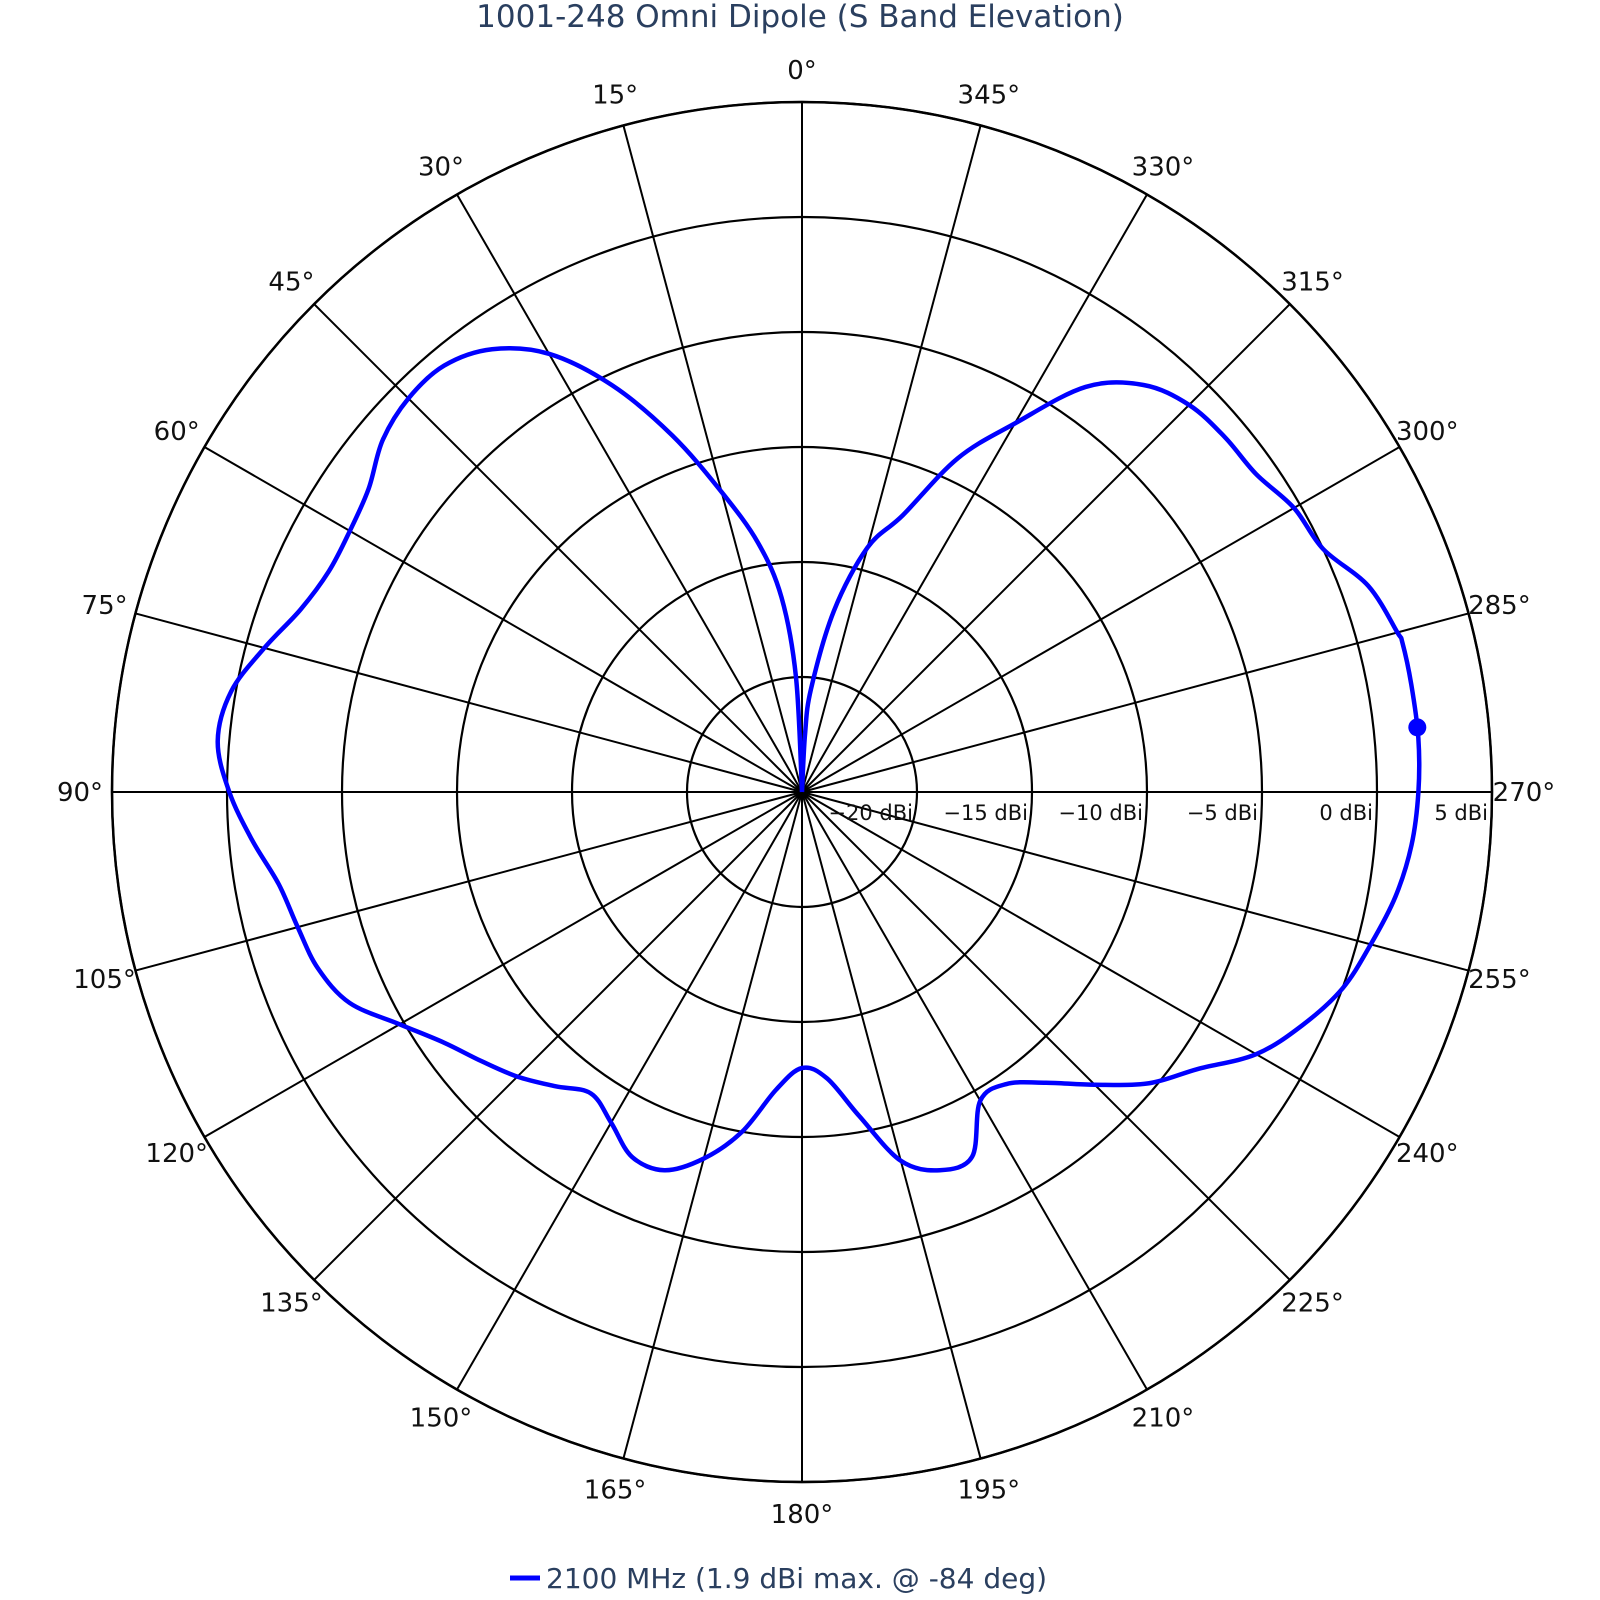 This screenshot has width=1600, height=1600. I want to click on radial-tick-label: −5 dBi, so click(1222, 813).